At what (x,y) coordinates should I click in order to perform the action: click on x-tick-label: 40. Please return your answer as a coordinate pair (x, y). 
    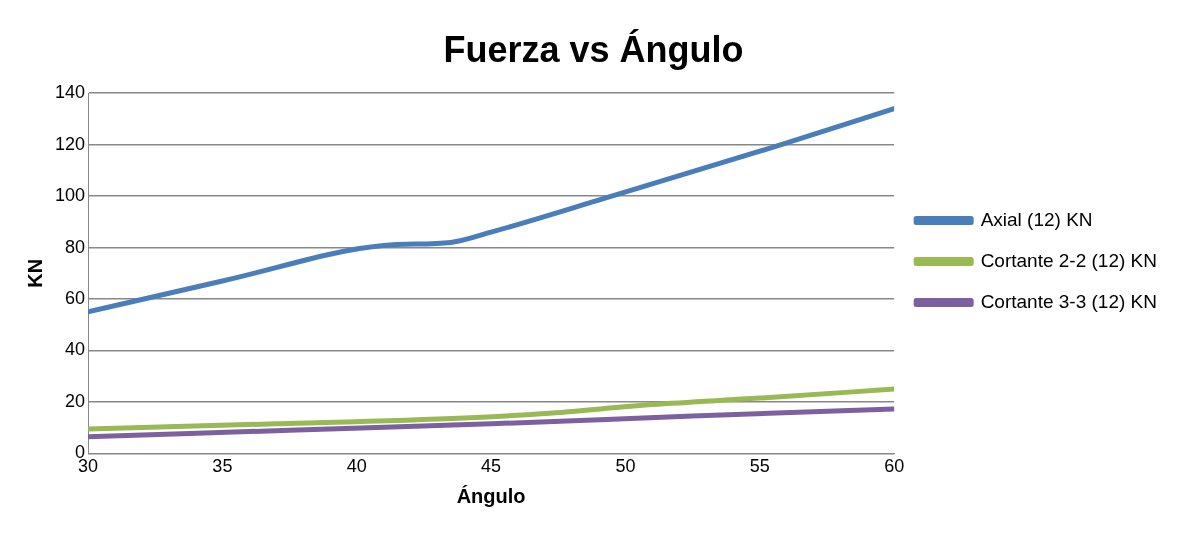
    Looking at the image, I should click on (356, 466).